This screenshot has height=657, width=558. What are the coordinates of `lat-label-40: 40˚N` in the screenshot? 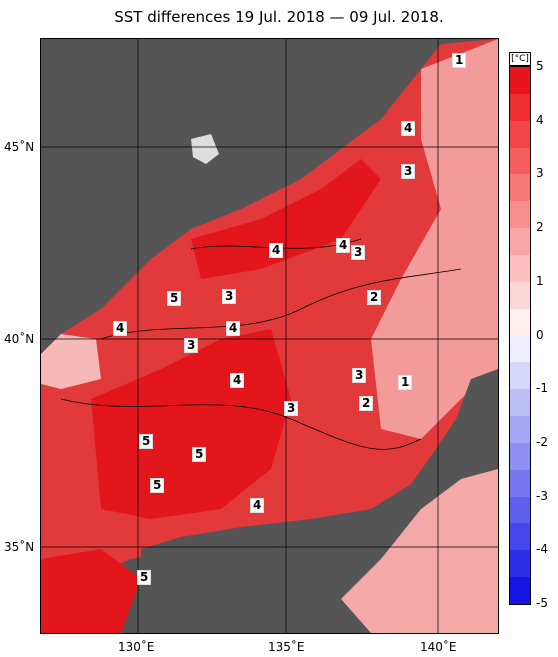 It's located at (19, 339).